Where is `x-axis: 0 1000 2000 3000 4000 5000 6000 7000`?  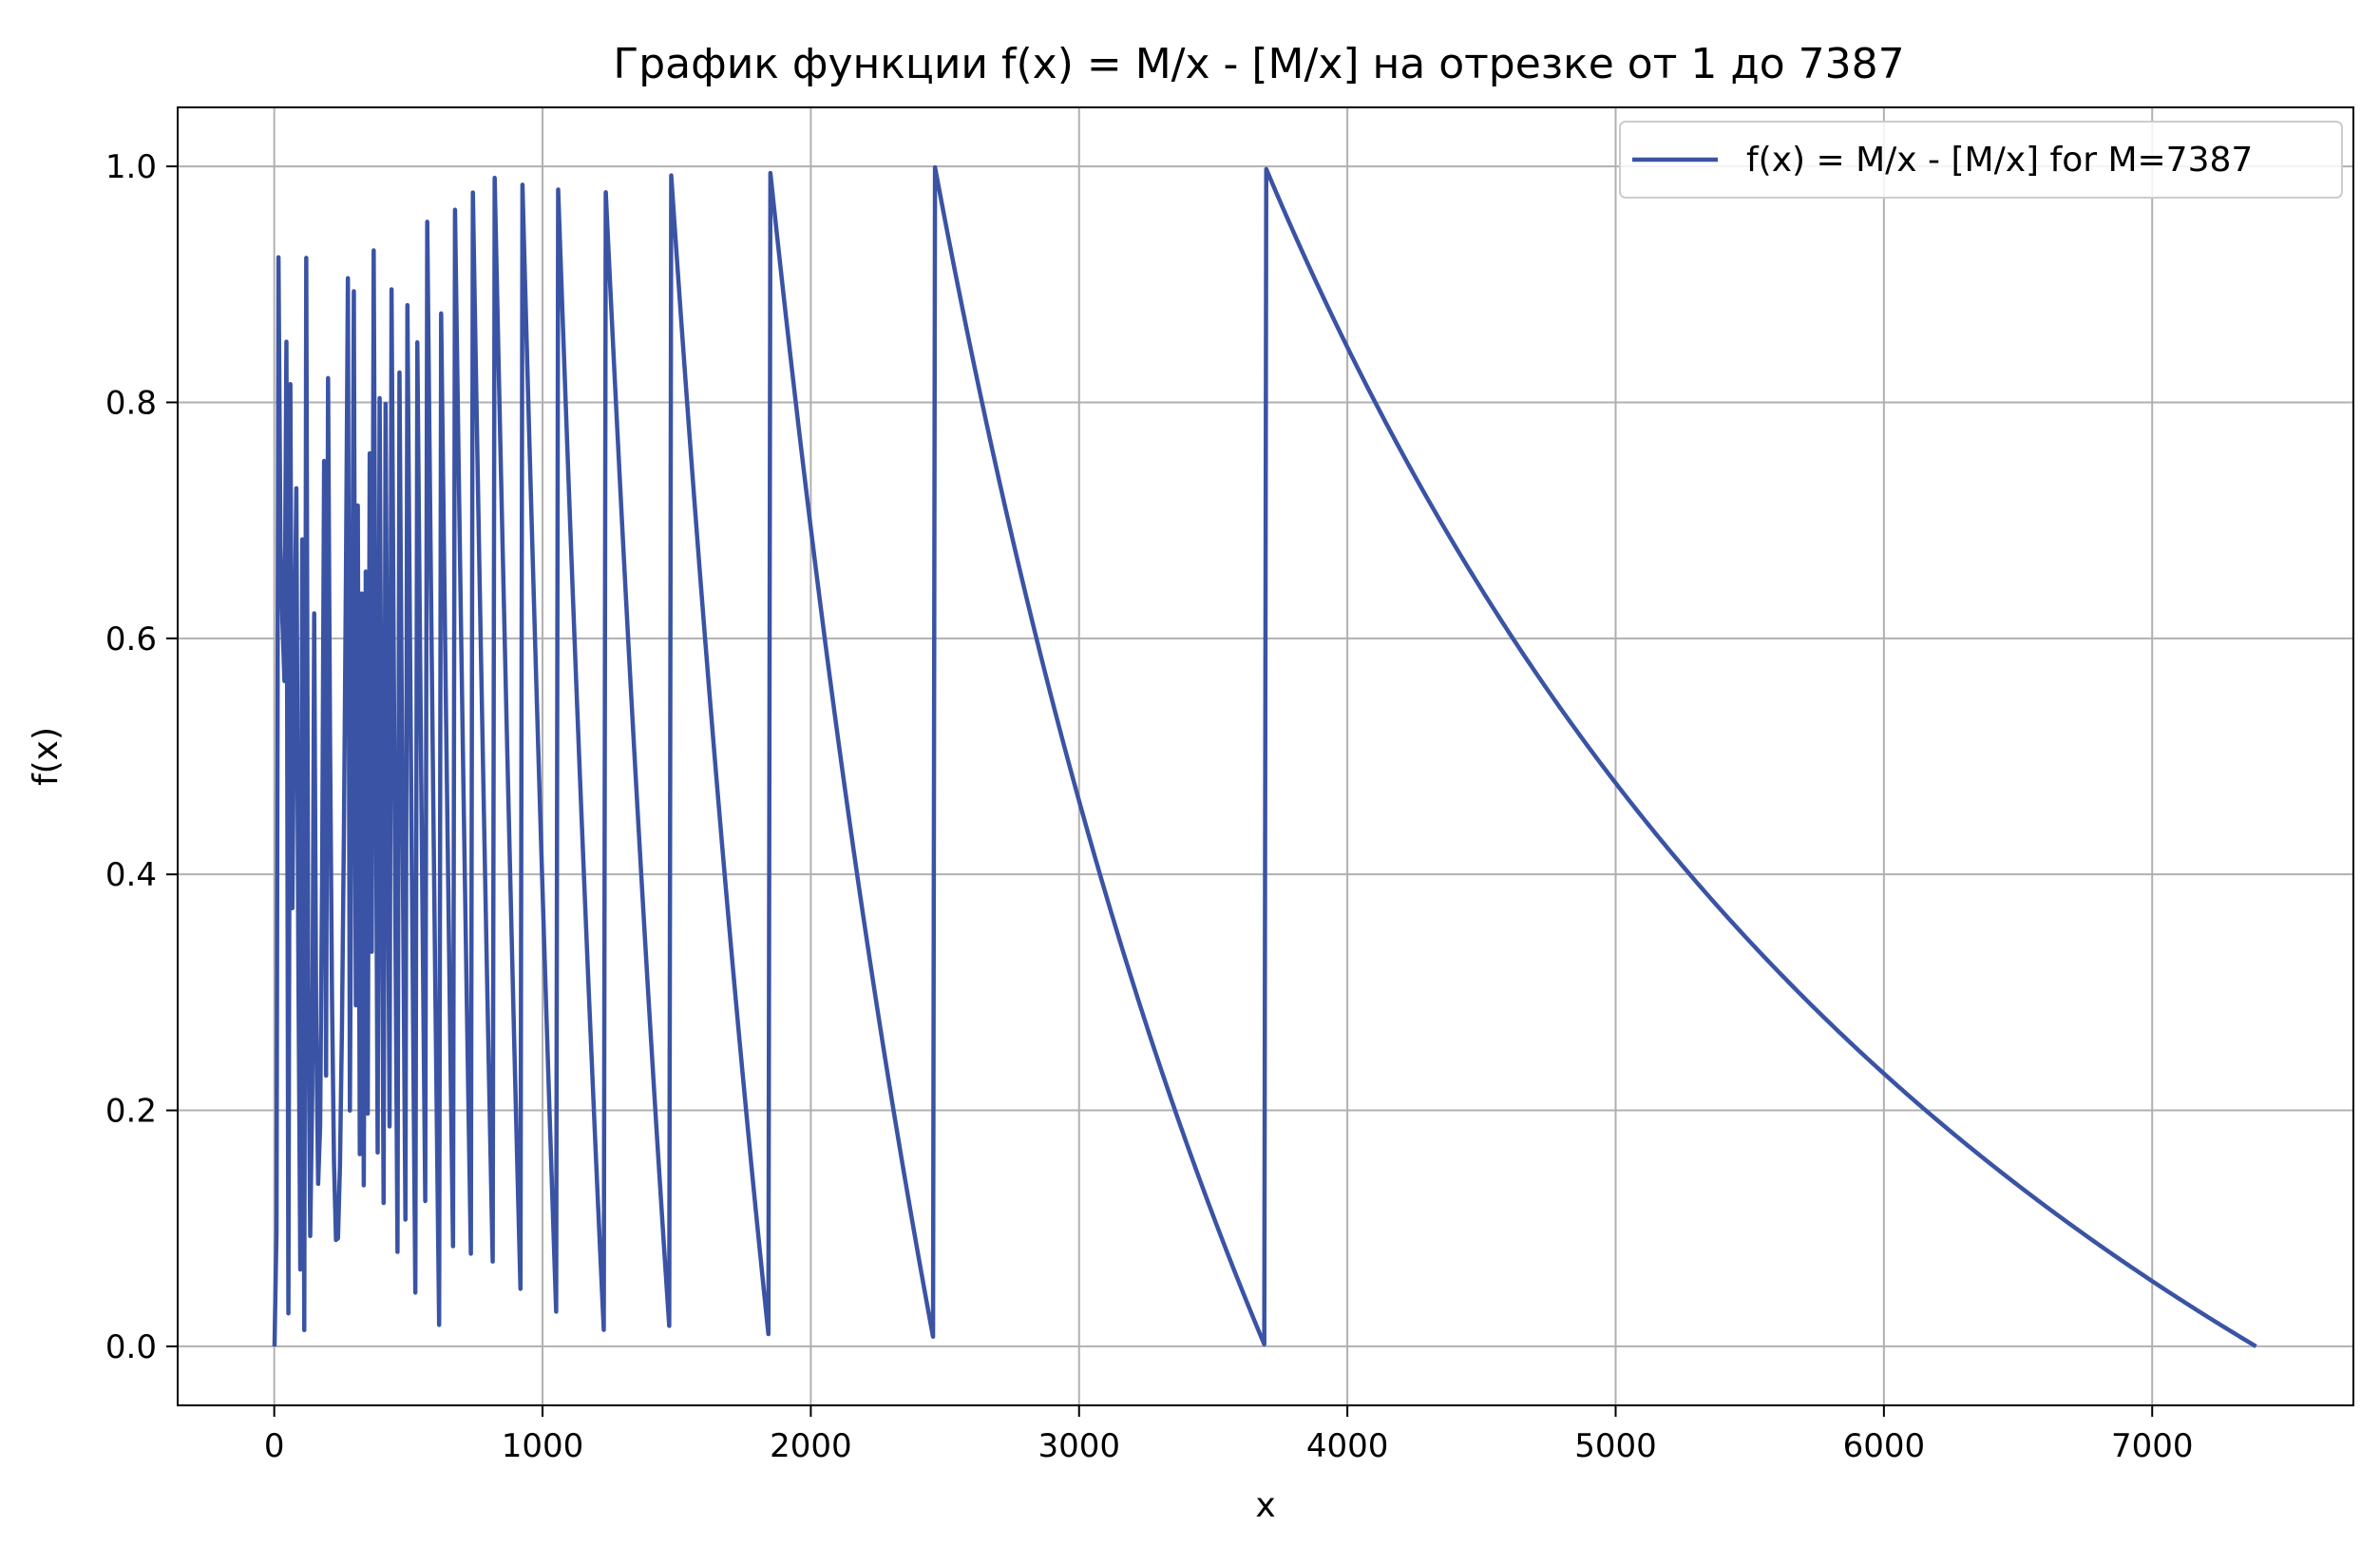
x-axis: 0 1000 2000 3000 4000 5000 6000 7000 is located at coordinates (1229, 1435).